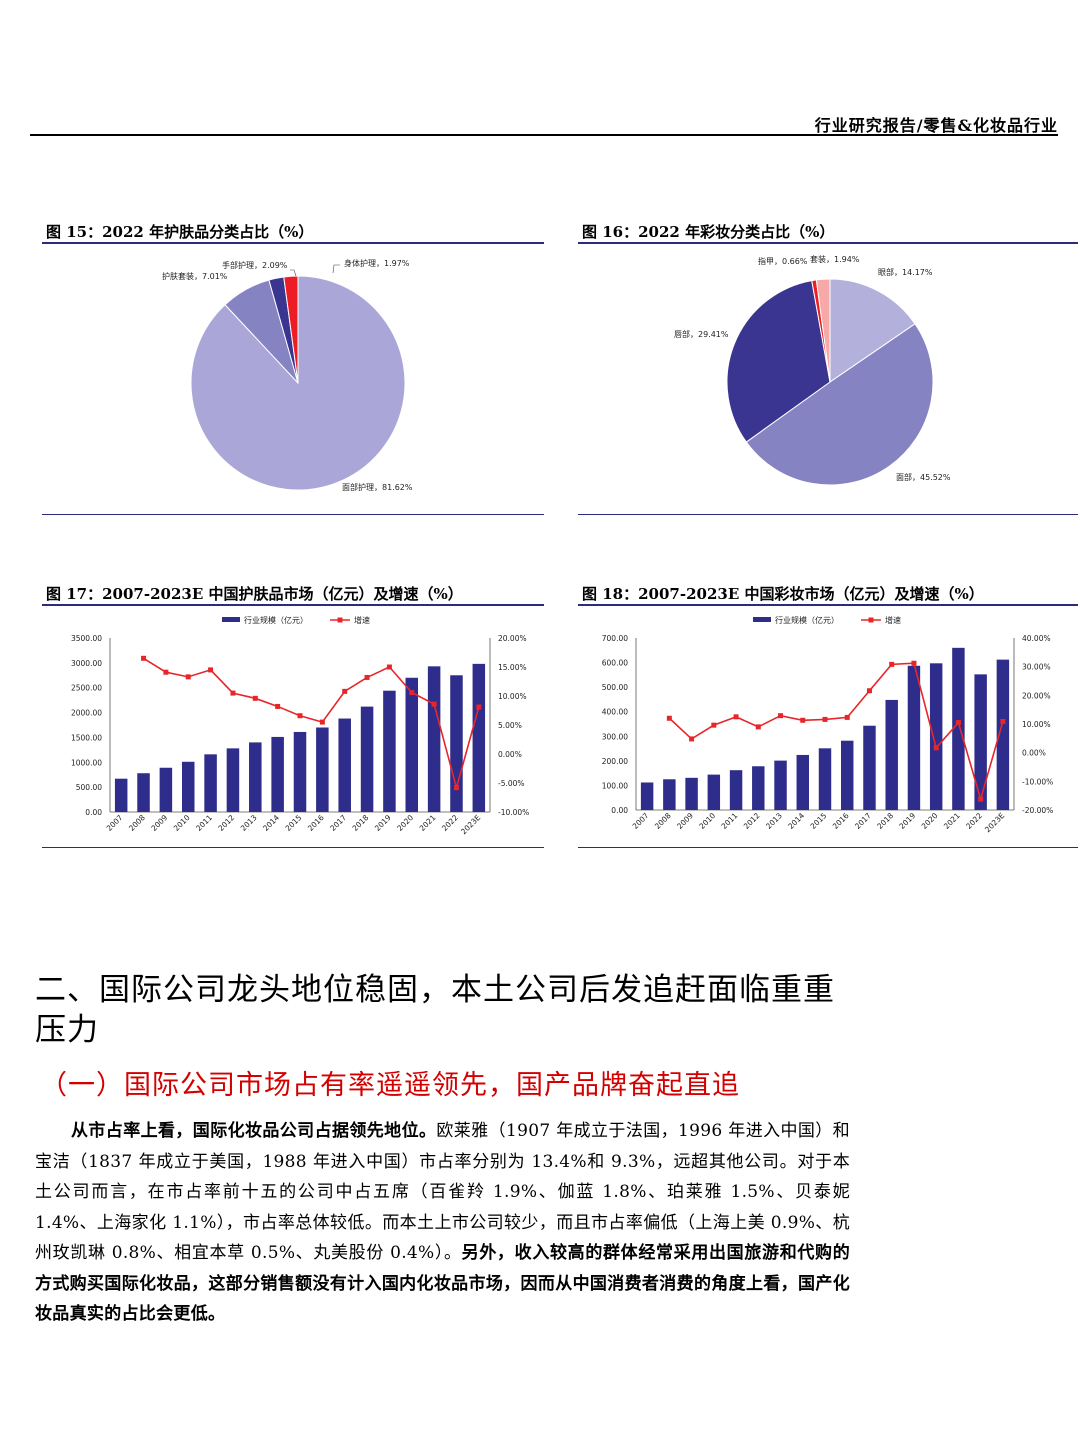  Describe the element at coordinates (615, 736) in the screenshot. I see `y-tick-label-left: 300.00` at that location.